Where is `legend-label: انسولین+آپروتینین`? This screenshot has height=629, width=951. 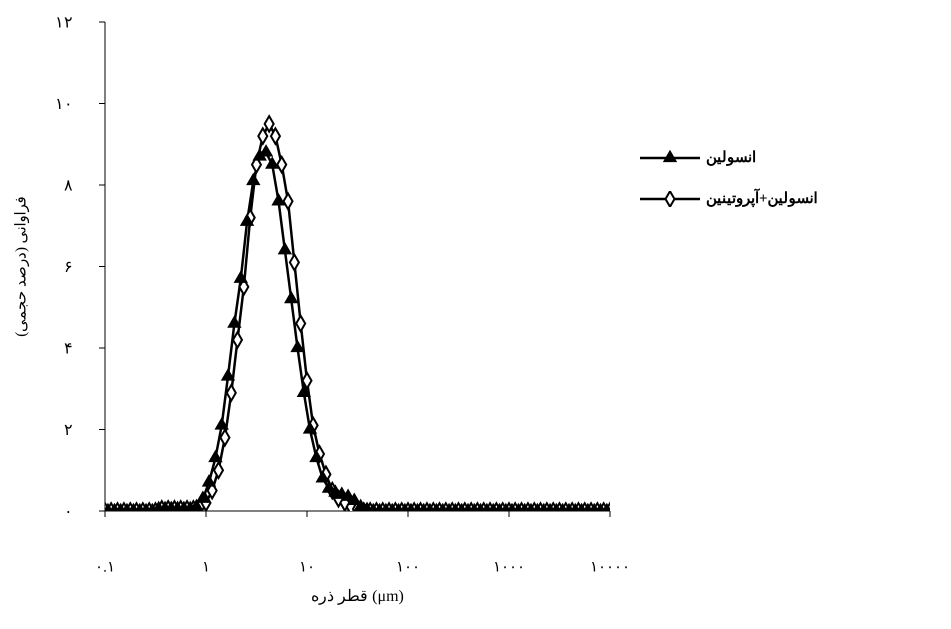 legend-label: انسولین+آپروتینین is located at coordinates (762, 198).